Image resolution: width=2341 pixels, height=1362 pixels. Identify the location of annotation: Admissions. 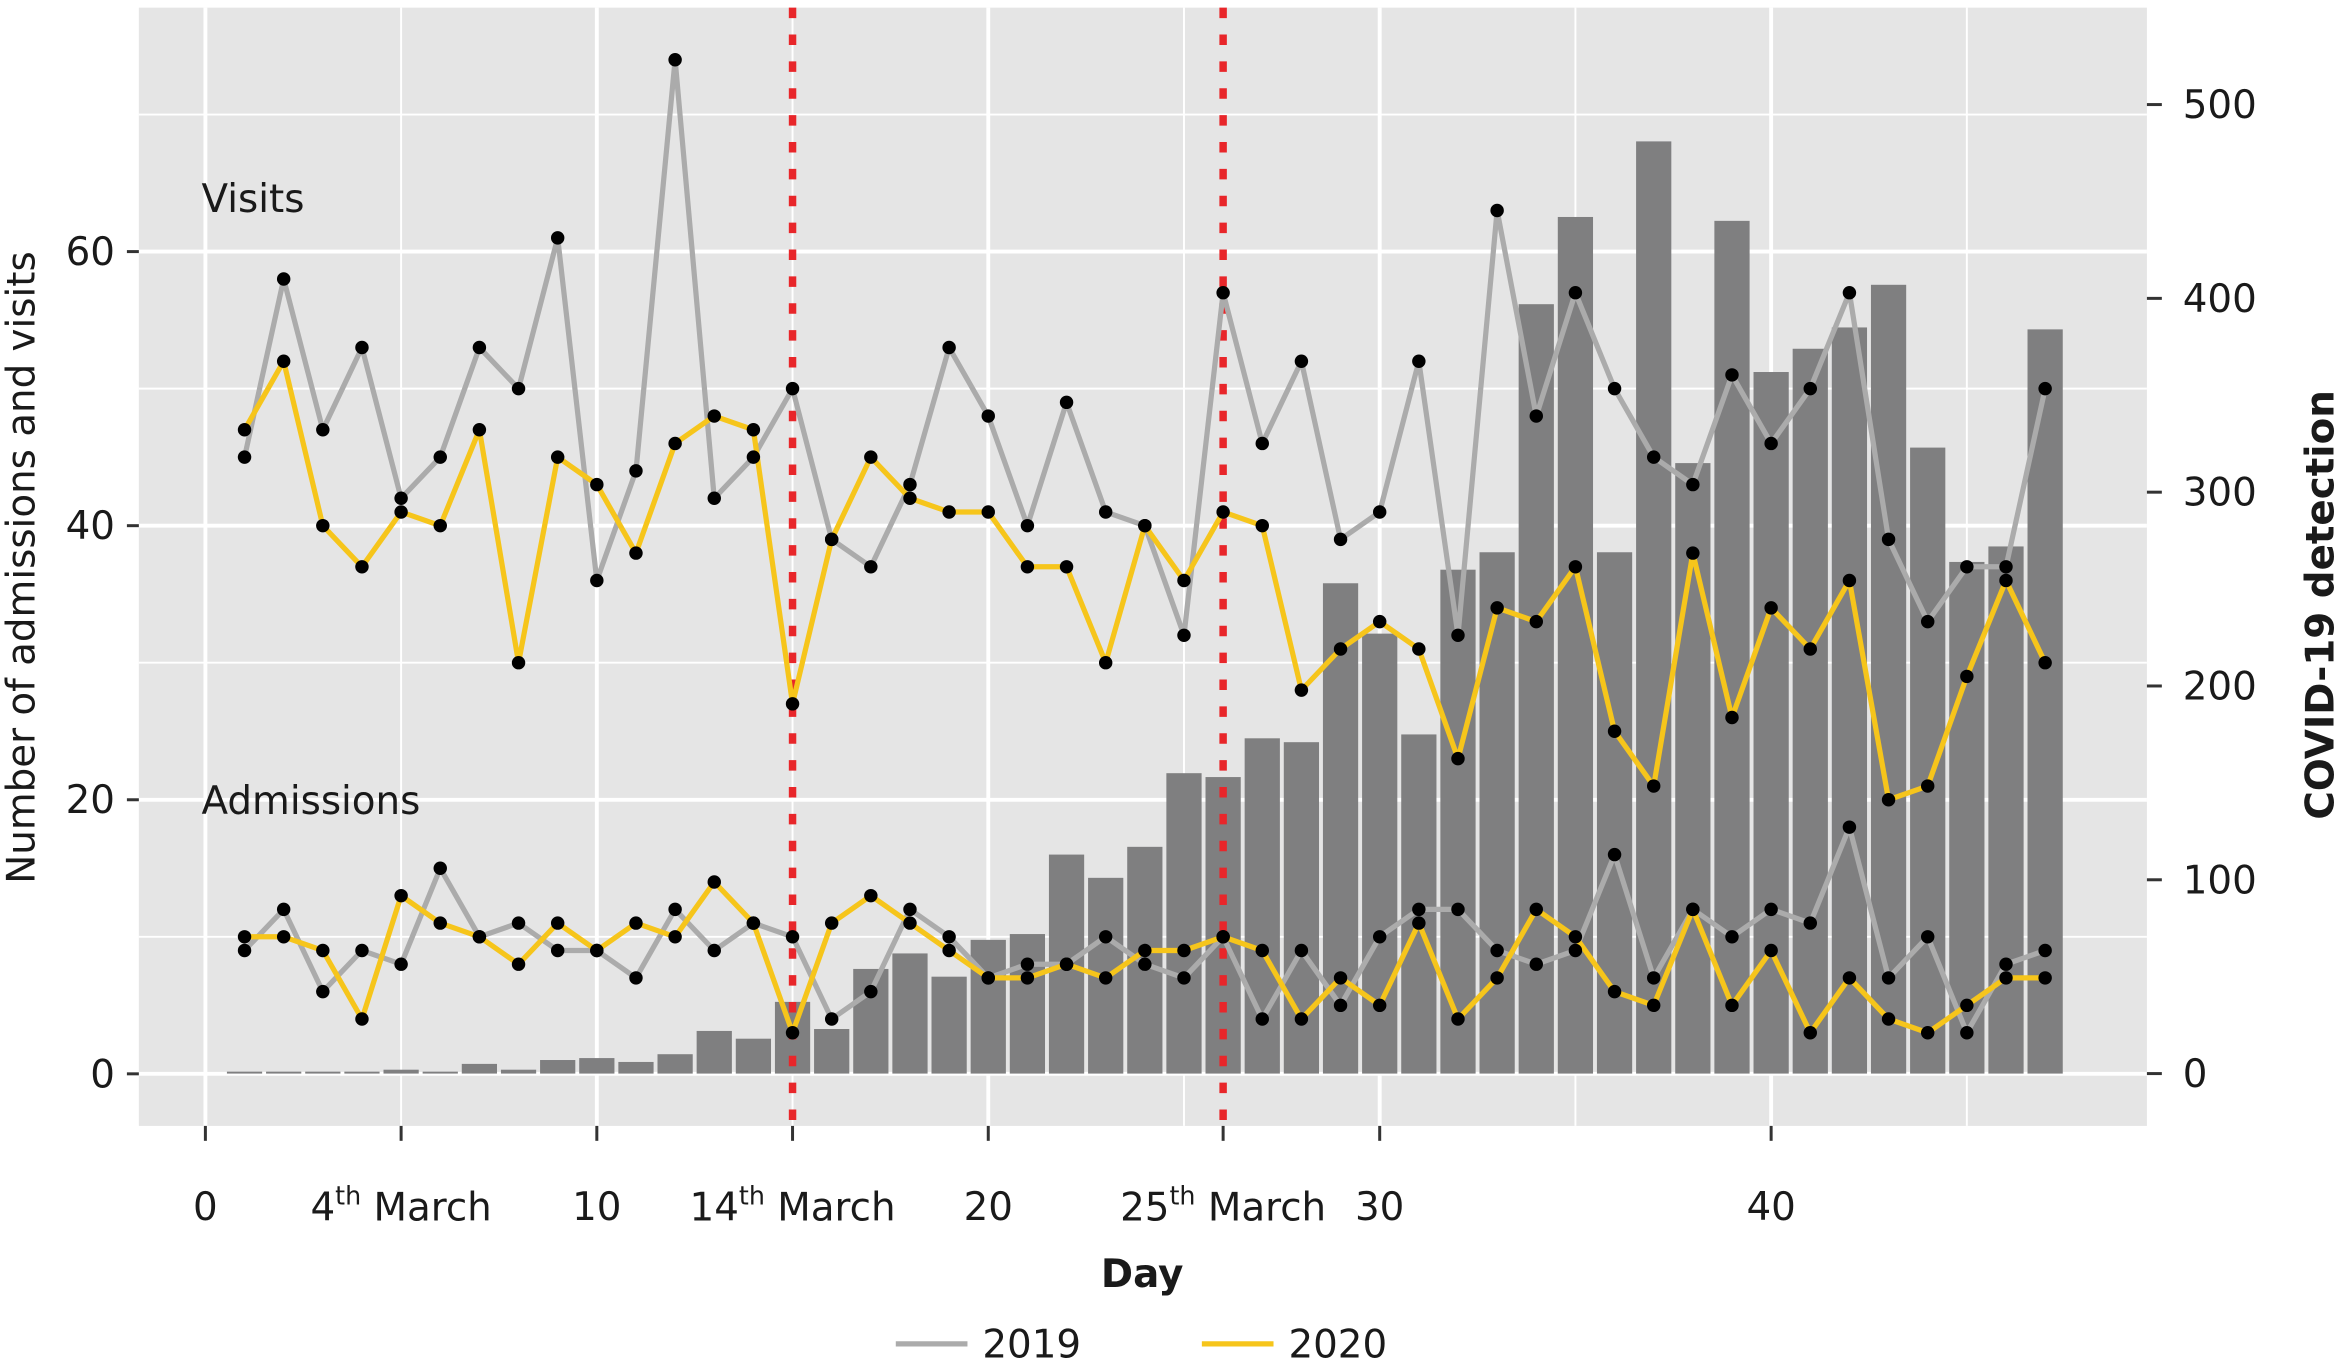
(311, 801).